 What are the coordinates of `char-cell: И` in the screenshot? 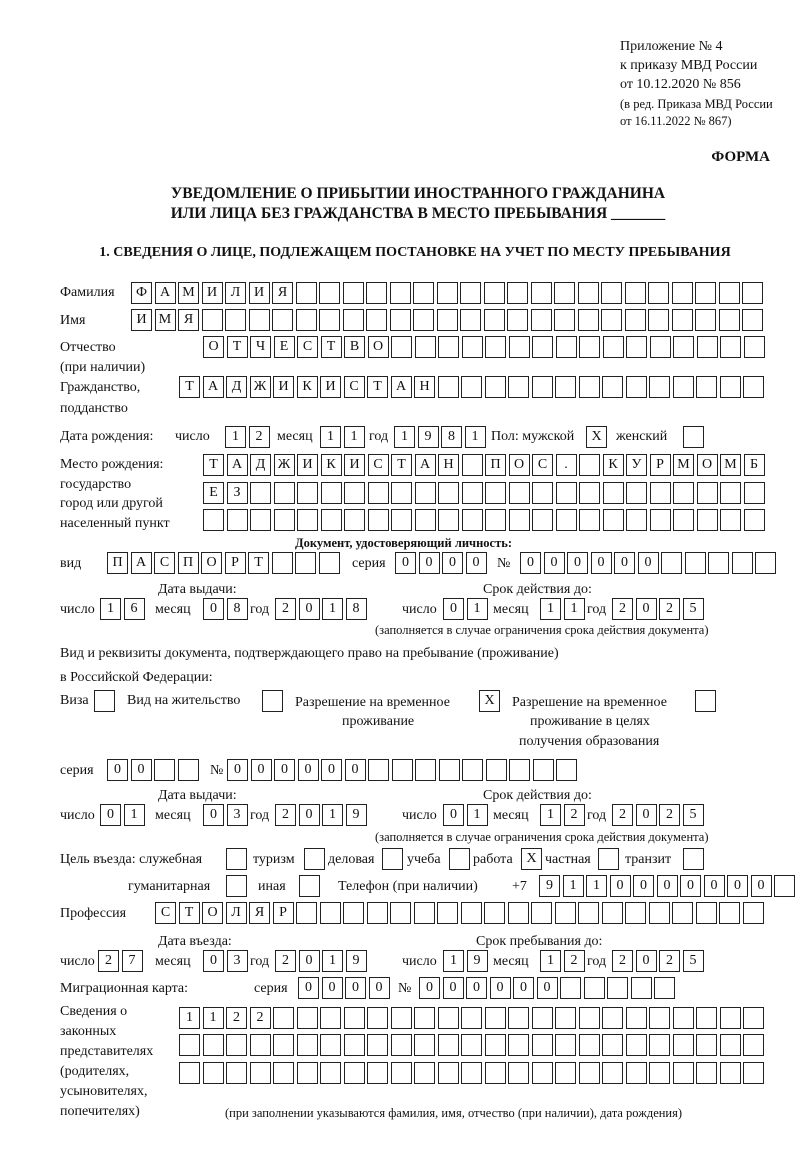 It's located at (141, 320).